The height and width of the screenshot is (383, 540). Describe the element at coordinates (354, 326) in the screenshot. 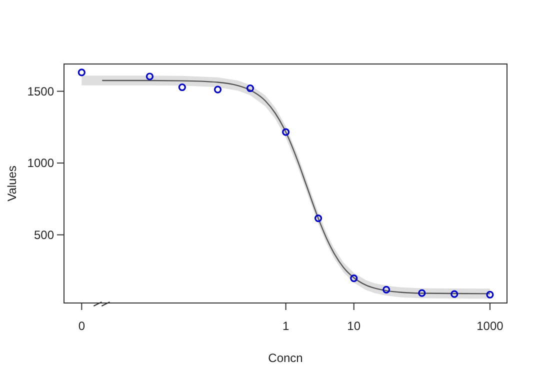

I see `x-tick-label: 10` at that location.